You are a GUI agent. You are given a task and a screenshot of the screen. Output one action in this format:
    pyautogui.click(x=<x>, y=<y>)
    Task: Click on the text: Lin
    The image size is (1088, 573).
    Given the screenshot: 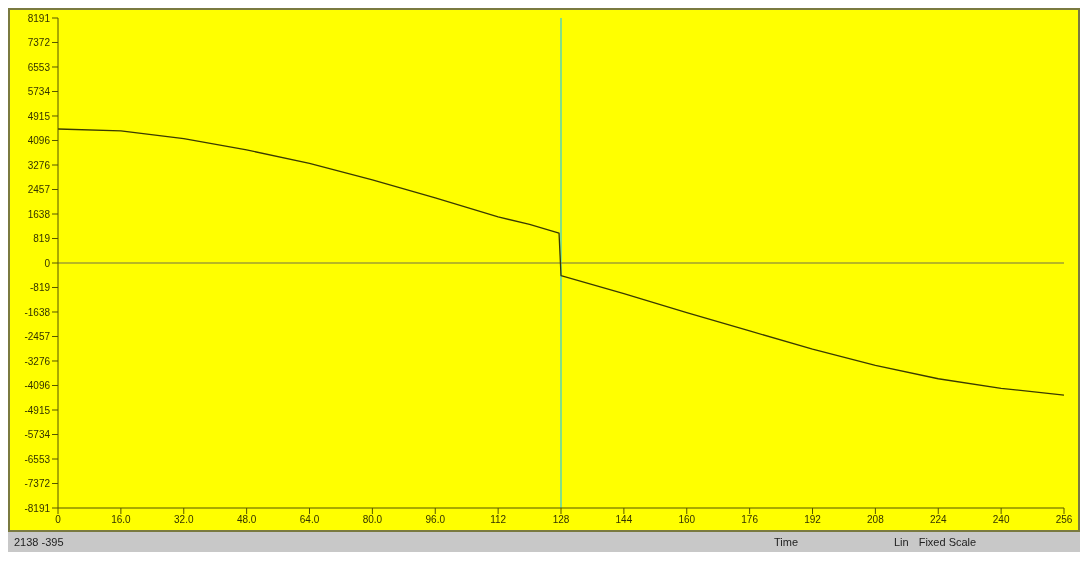 What is the action you would take?
    pyautogui.click(x=901, y=542)
    